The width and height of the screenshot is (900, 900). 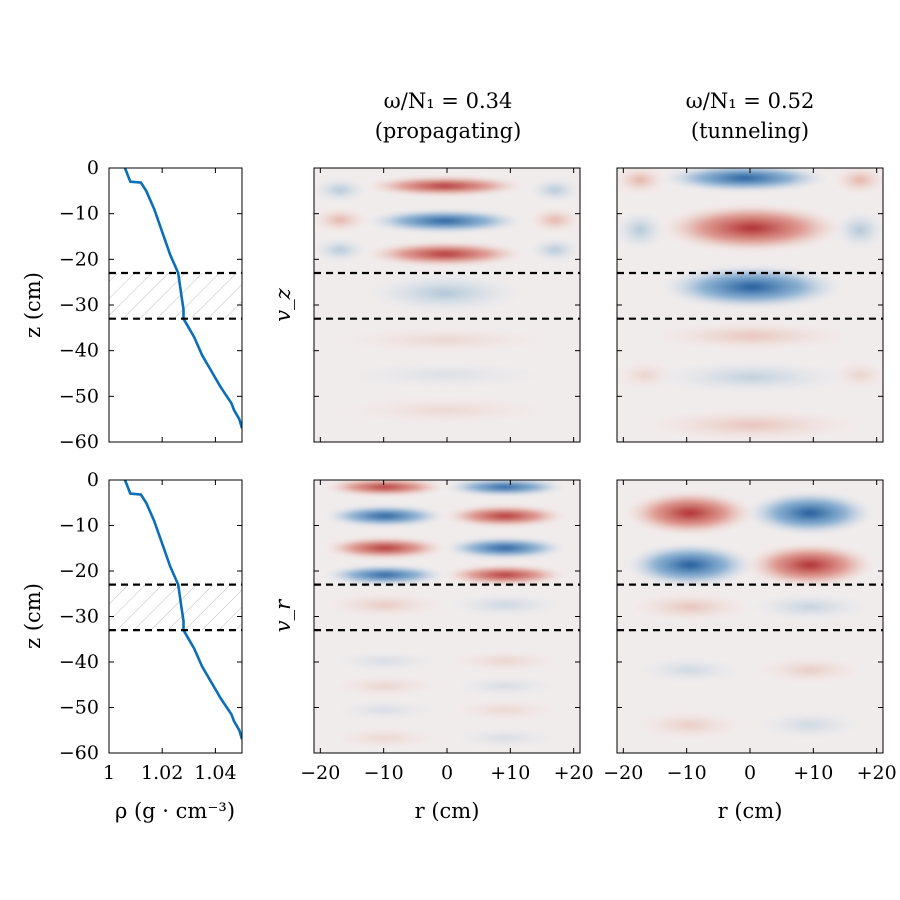 What do you see at coordinates (810, 670) in the screenshot?
I see `blob-d8` at bounding box center [810, 670].